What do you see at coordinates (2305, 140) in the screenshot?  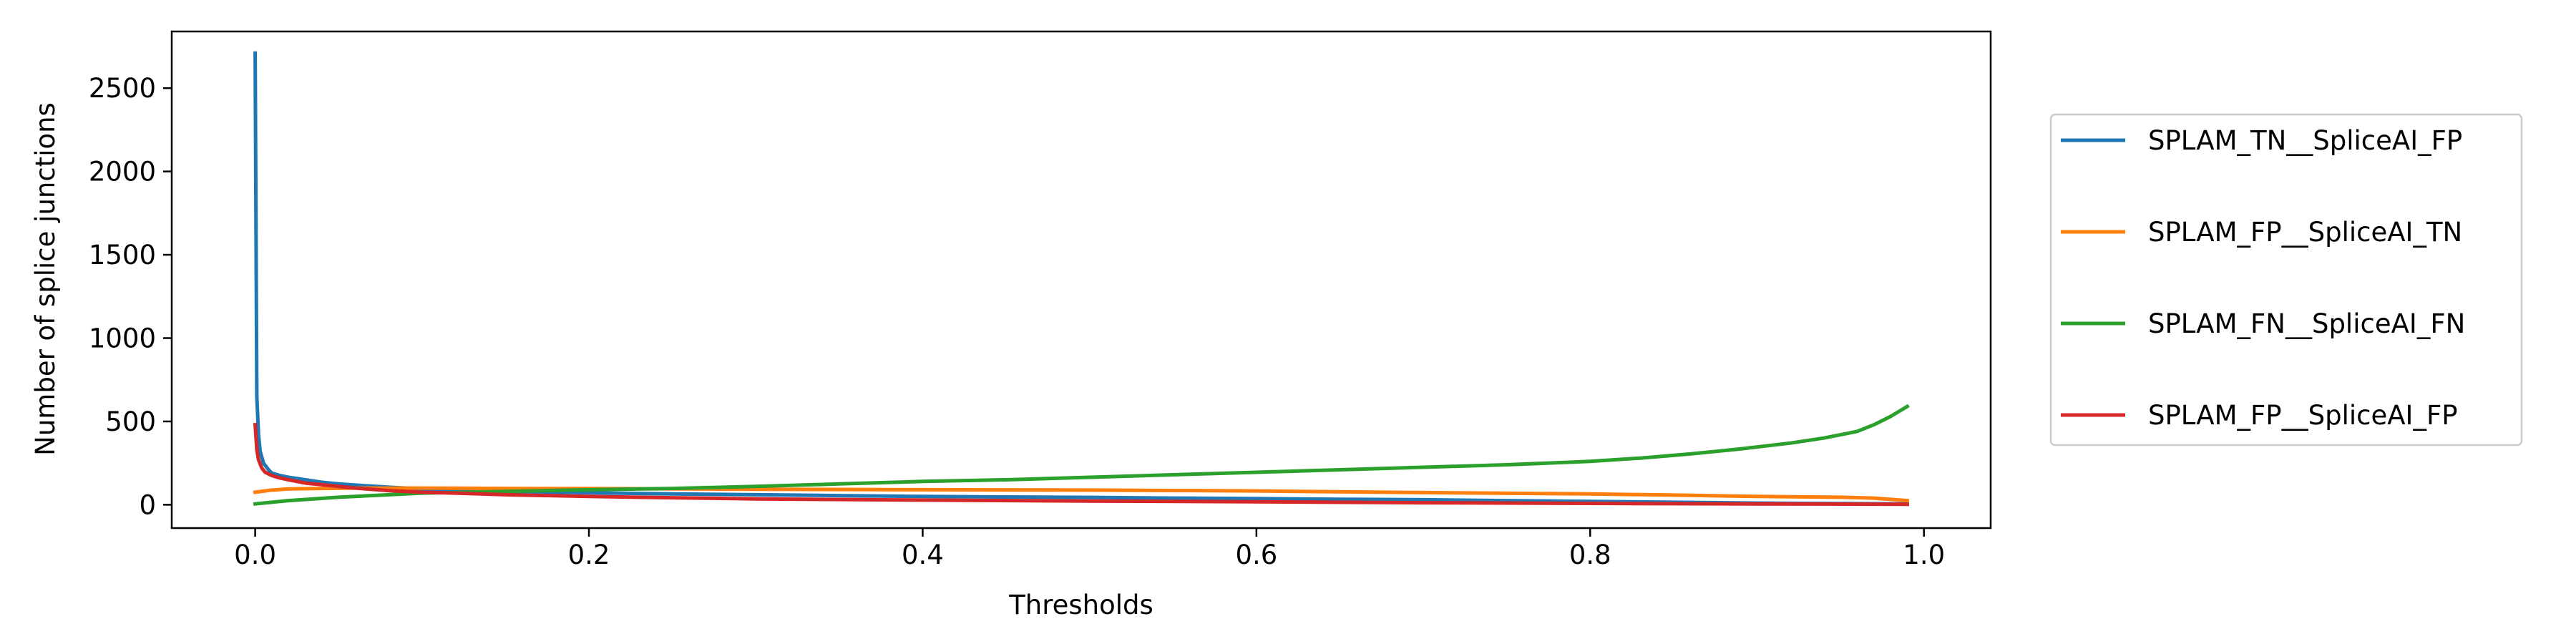 I see `legend-label: SPLAM_TN__SpliceAI_FP` at bounding box center [2305, 140].